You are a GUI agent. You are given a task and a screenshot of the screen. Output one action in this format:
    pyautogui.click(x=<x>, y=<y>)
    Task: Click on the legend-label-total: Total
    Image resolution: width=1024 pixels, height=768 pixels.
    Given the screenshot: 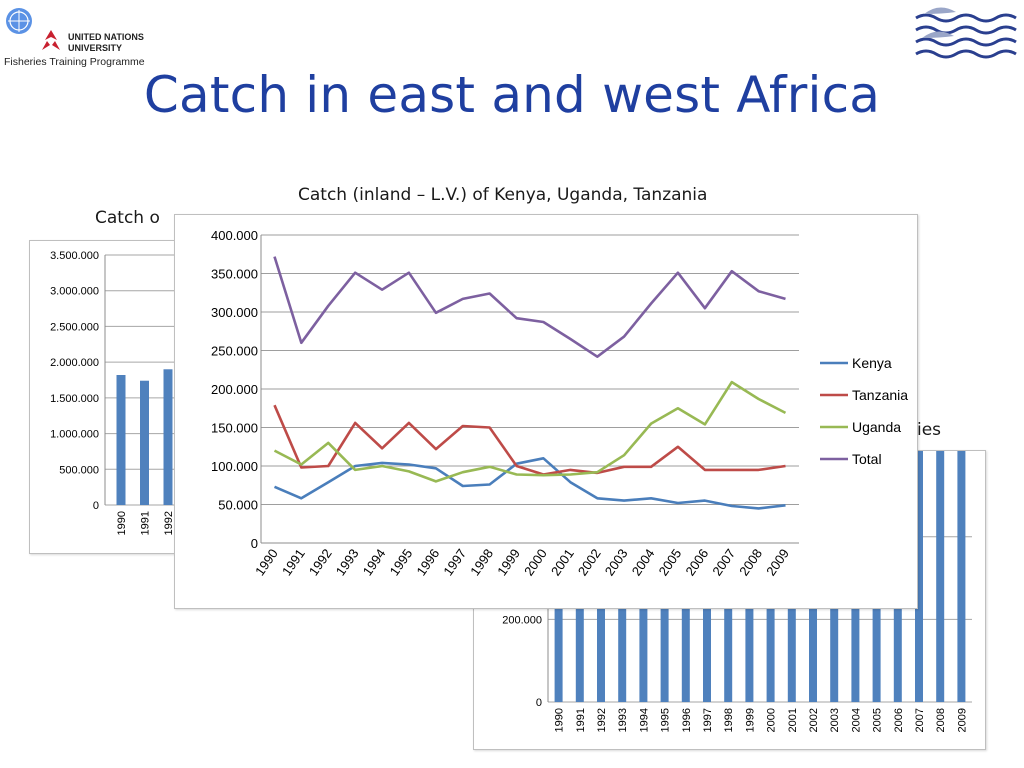 What is the action you would take?
    pyautogui.click(x=867, y=459)
    